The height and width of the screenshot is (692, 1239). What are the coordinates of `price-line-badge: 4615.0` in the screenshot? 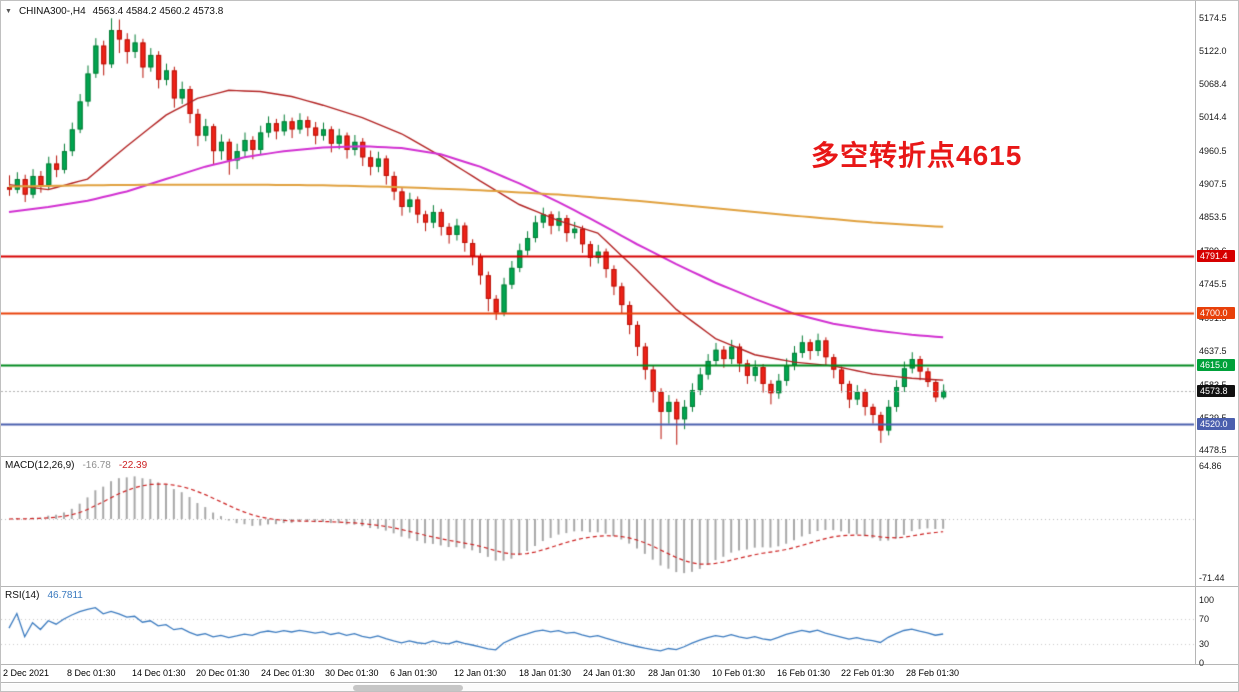 It's located at (1216, 365).